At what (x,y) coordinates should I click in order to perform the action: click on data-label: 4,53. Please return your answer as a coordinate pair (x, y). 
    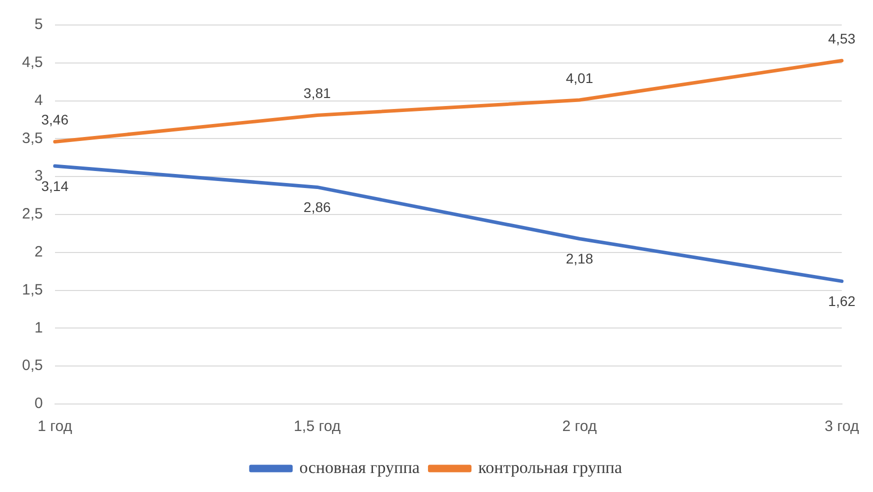
    Looking at the image, I should click on (842, 38).